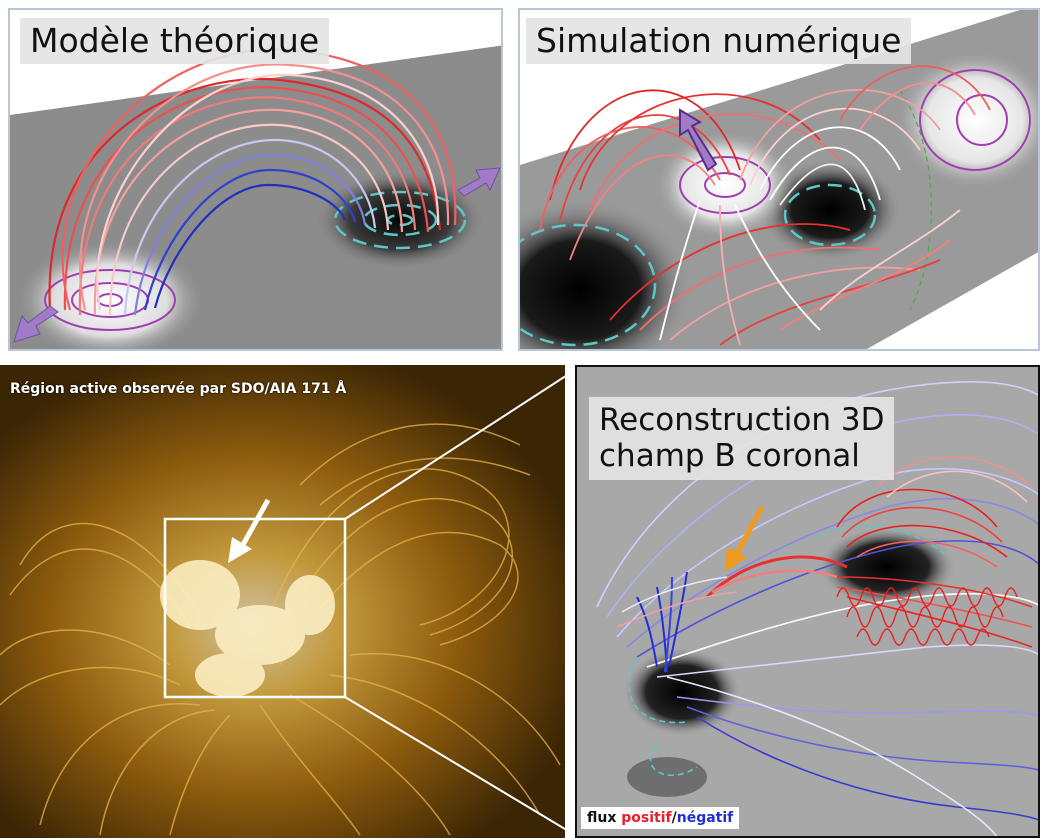  I want to click on observation-title: Région active observée par SDO/AIA 171 Å, so click(178, 389).